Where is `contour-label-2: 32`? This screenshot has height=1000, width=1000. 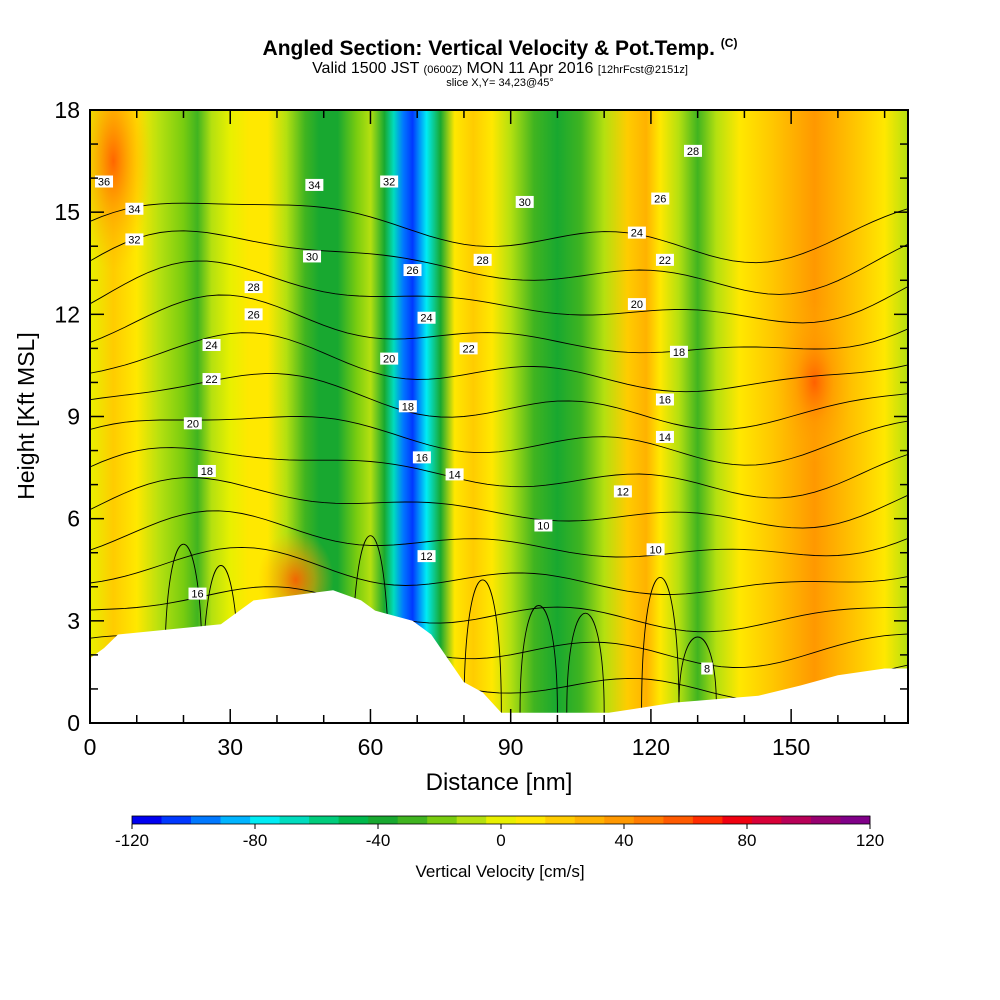
contour-label-2: 32 is located at coordinates (134, 239).